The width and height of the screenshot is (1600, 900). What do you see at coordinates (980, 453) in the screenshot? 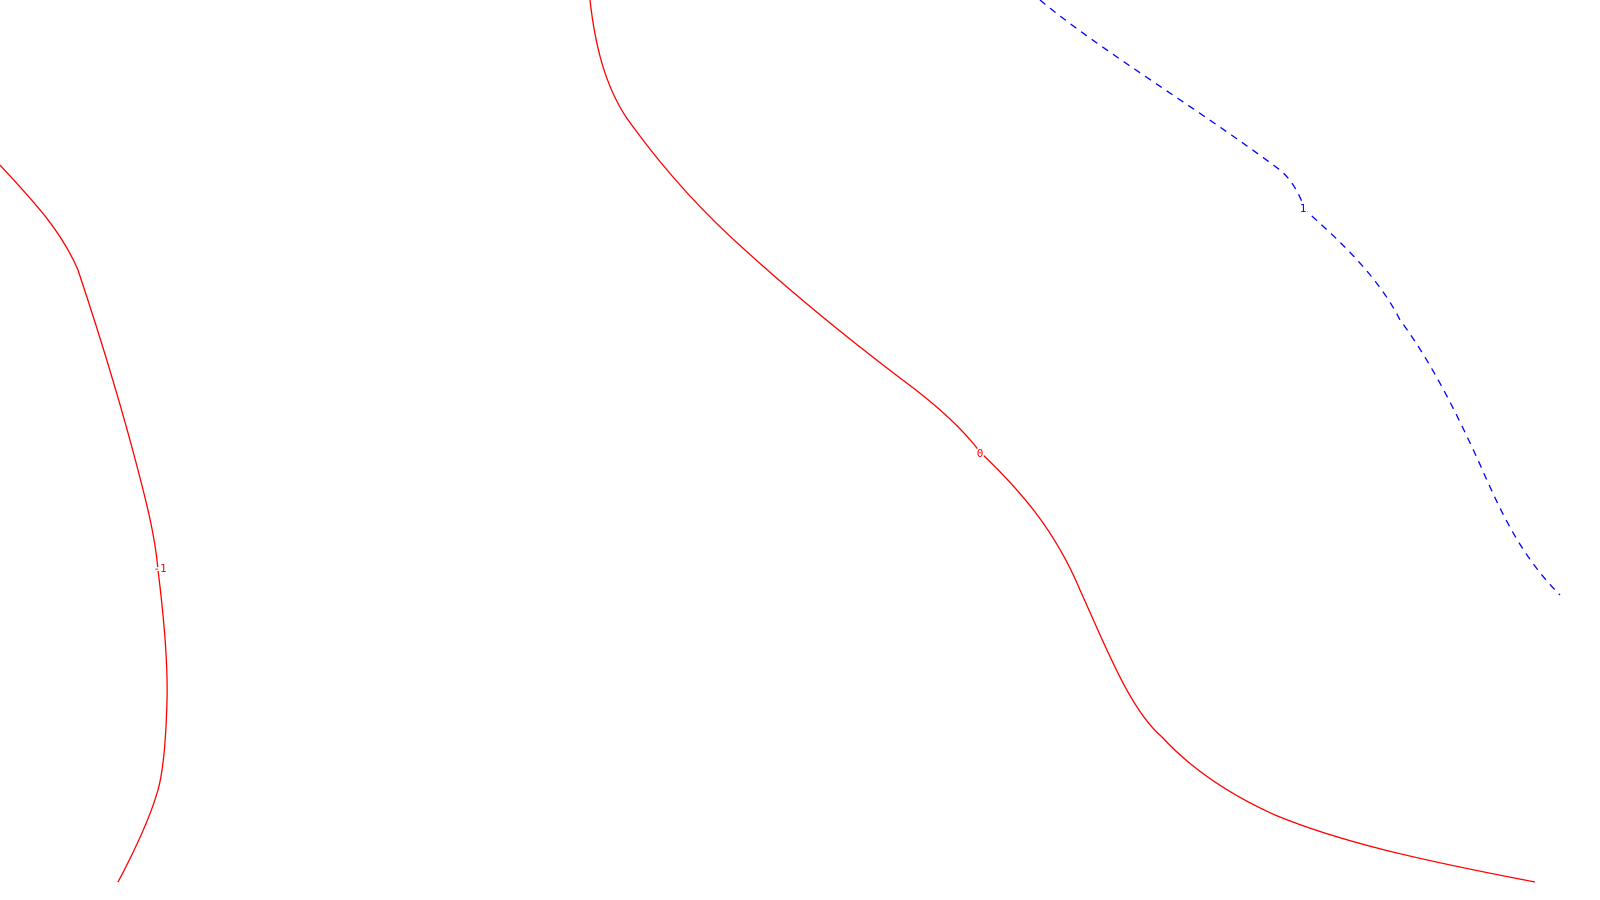
I see `contour-label-0: 0` at bounding box center [980, 453].